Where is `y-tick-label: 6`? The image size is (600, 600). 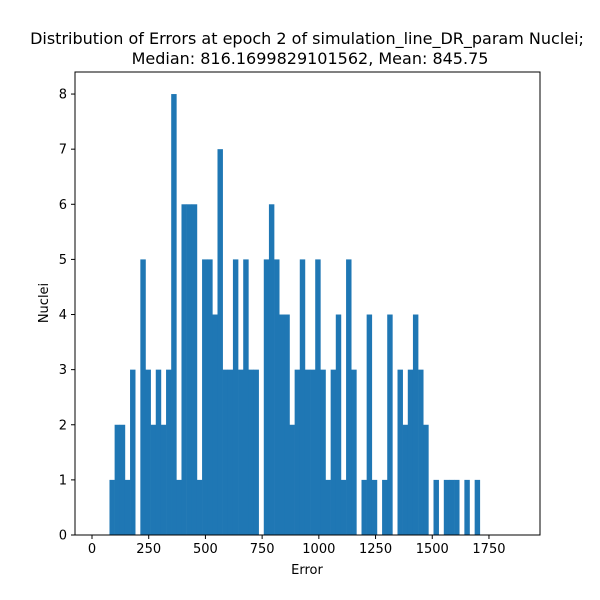
y-tick-label: 6 is located at coordinates (63, 205).